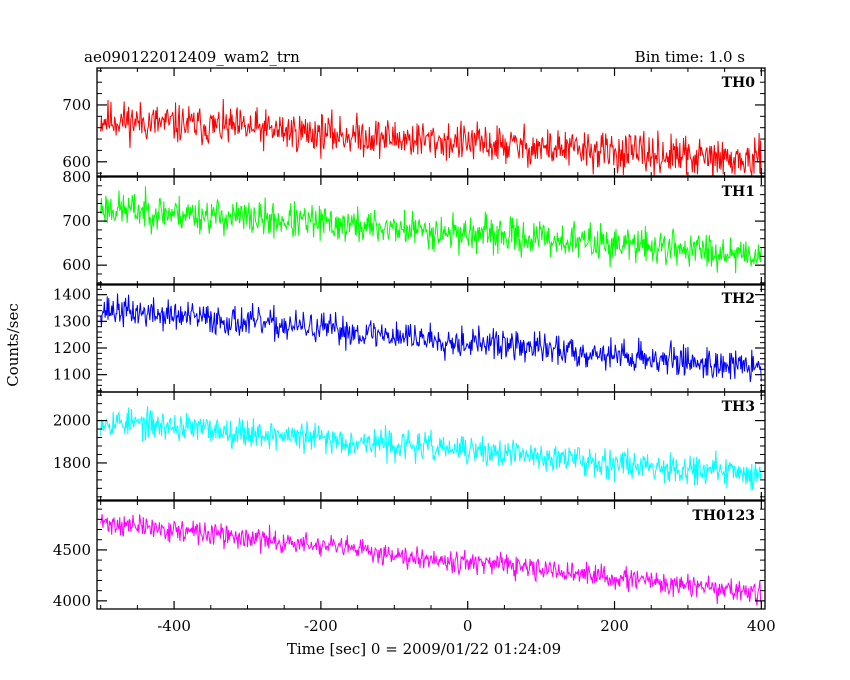 The width and height of the screenshot is (850, 680). What do you see at coordinates (321, 626) in the screenshot?
I see `x-tick-label: -200` at bounding box center [321, 626].